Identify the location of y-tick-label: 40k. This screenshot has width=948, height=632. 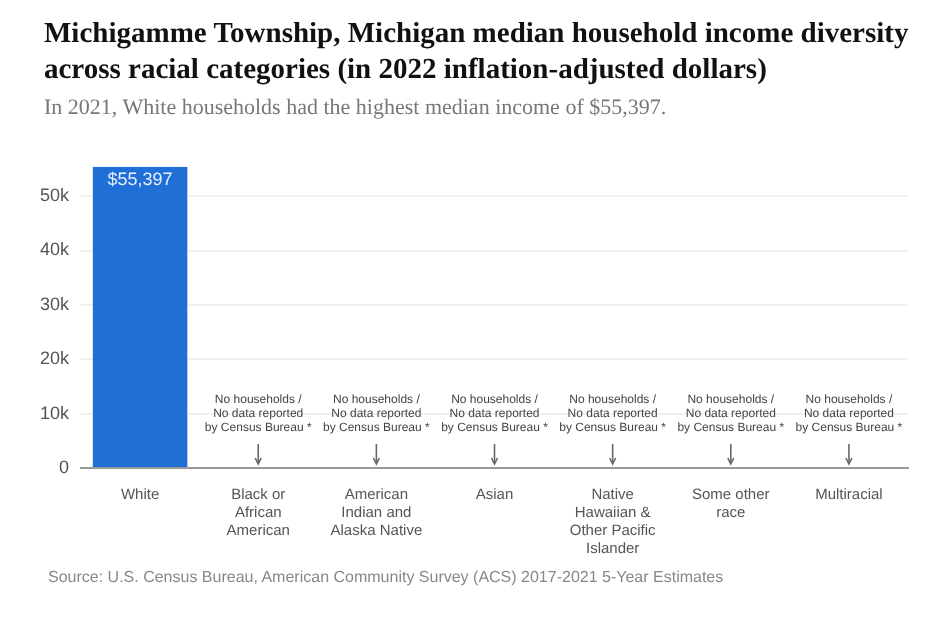
(55, 249).